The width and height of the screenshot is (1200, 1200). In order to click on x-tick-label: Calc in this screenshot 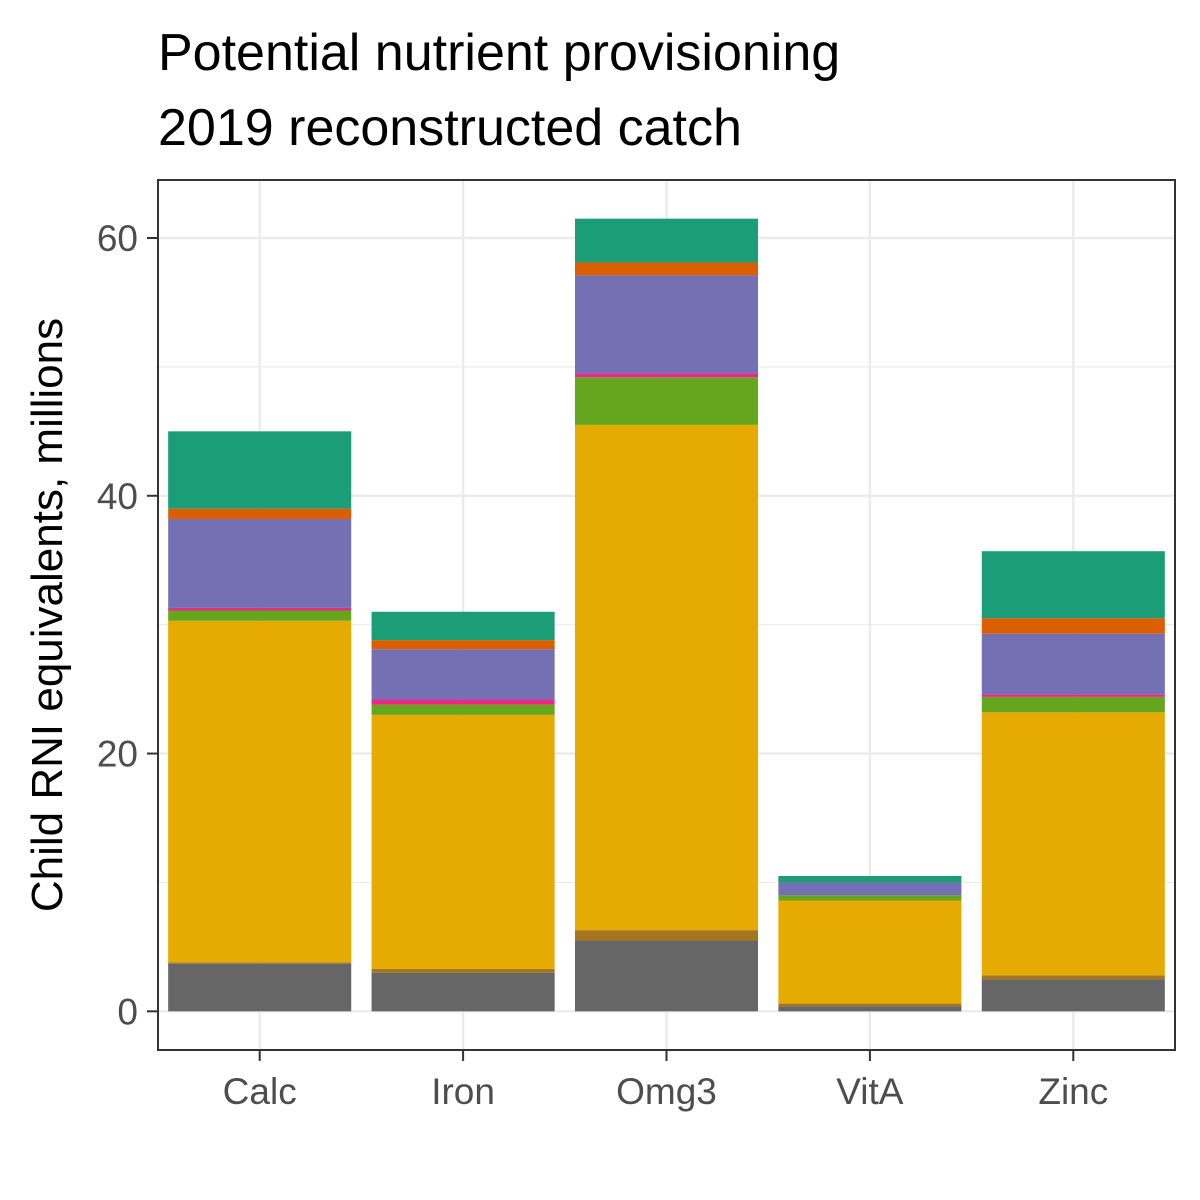, I will do `click(260, 1091)`.